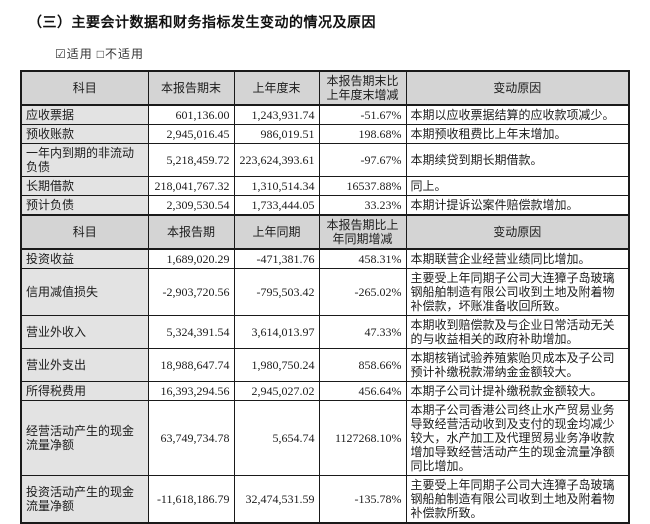 This screenshot has width=650, height=524. What do you see at coordinates (276, 160) in the screenshot?
I see `row-prior-value: 223,624,393.61` at bounding box center [276, 160].